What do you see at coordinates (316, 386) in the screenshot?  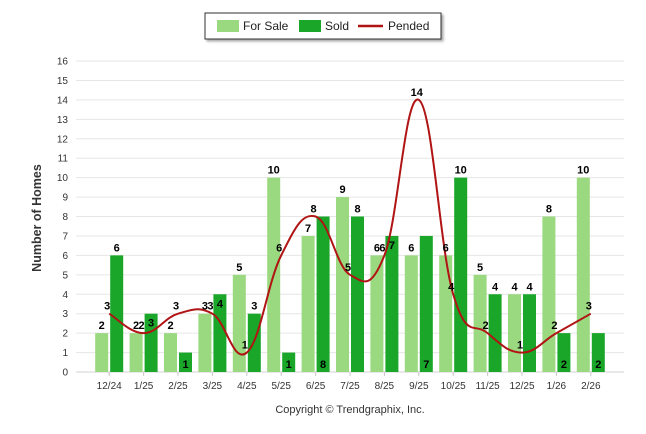 I see `x-tick-label: 6/25` at bounding box center [316, 386].